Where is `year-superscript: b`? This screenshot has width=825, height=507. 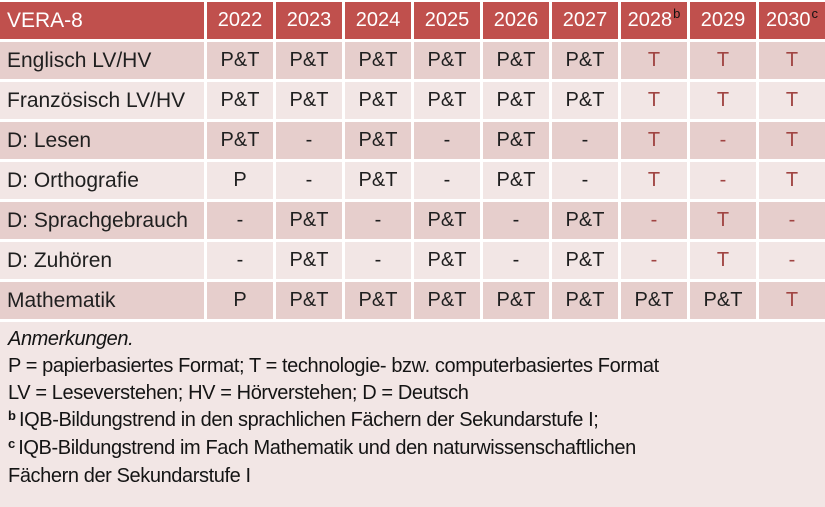
year-superscript: b is located at coordinates (677, 13).